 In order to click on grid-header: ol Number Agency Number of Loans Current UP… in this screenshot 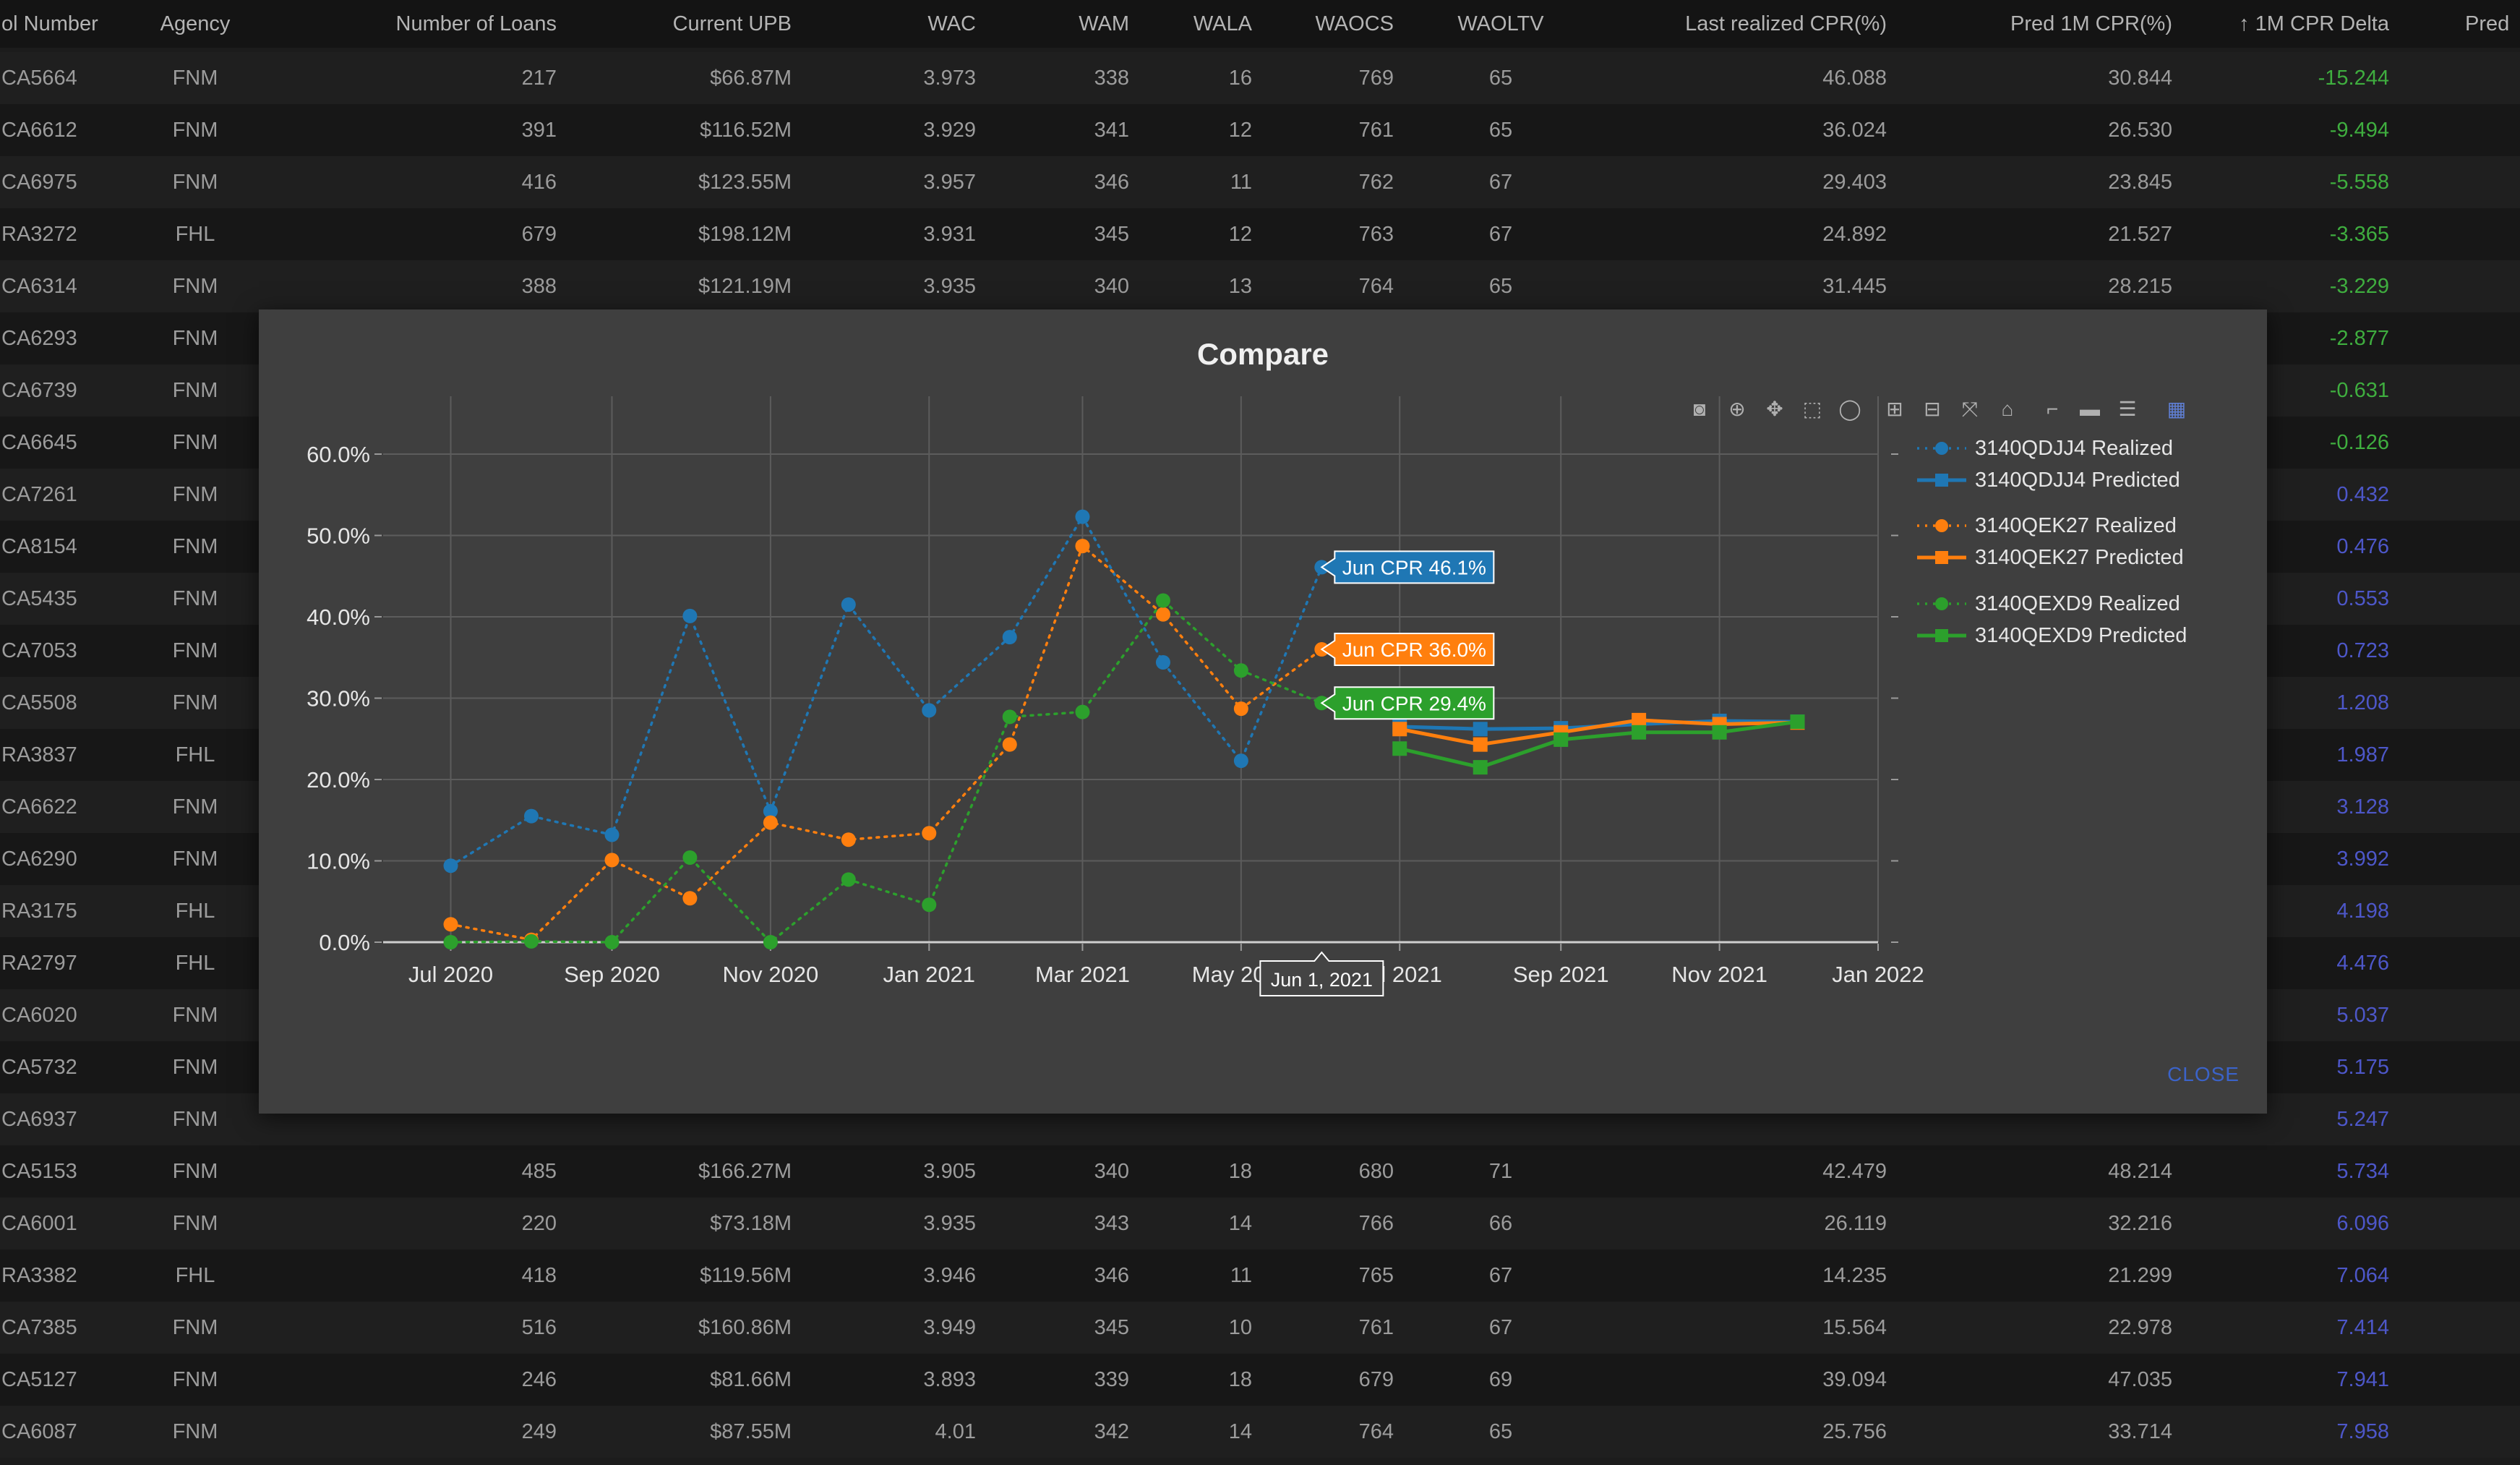, I will do `click(1260, 24)`.